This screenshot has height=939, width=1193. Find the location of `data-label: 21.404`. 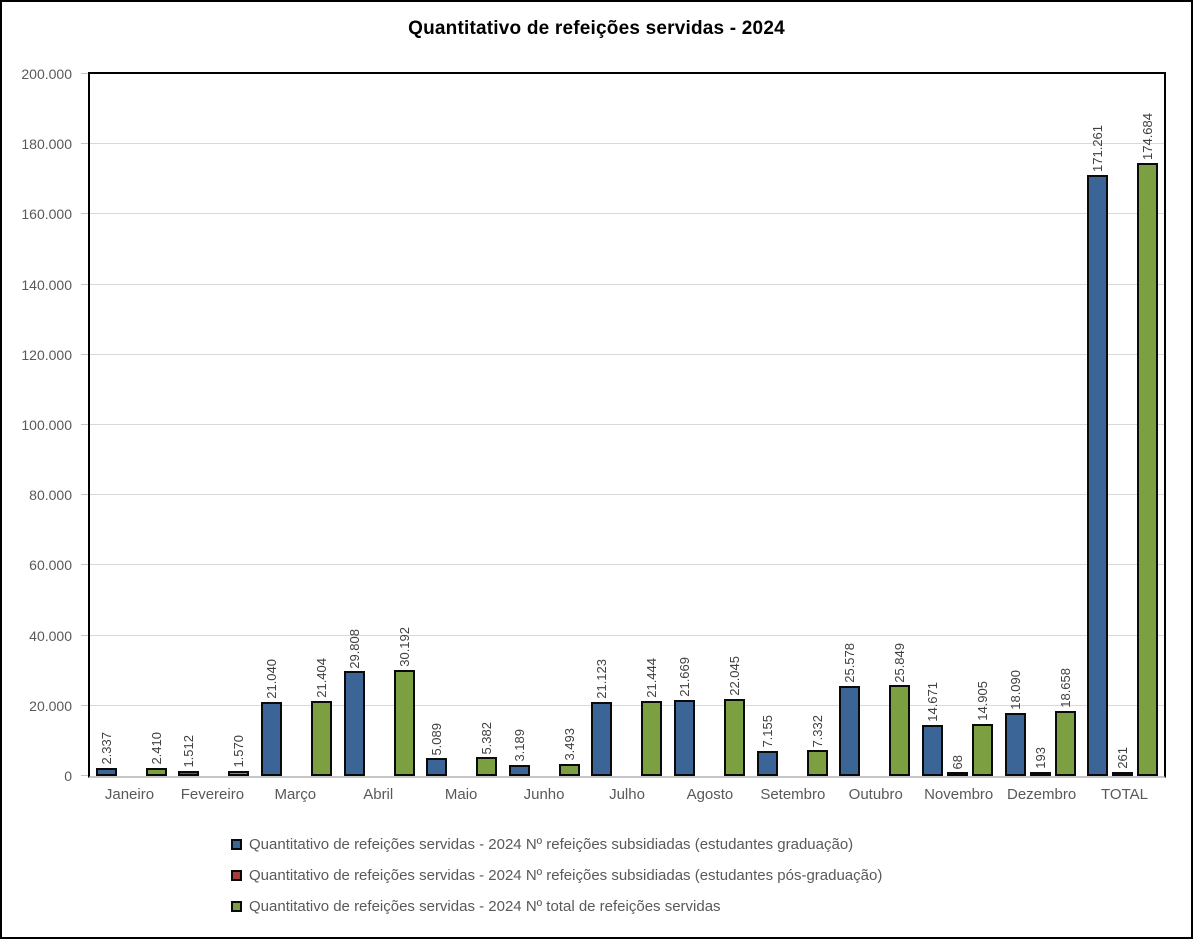

data-label: 21.404 is located at coordinates (322, 678).